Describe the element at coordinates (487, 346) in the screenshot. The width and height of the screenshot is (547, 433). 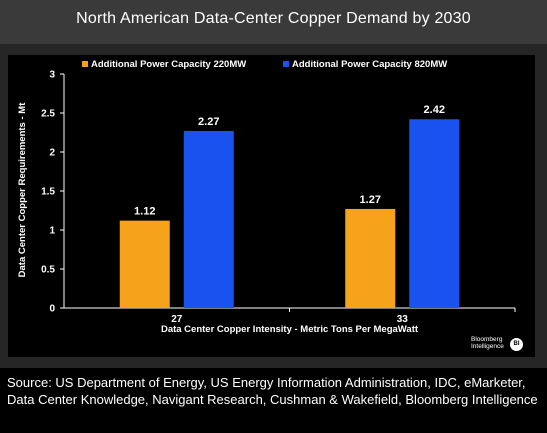
I see `logo-line-2: Intelligence` at that location.